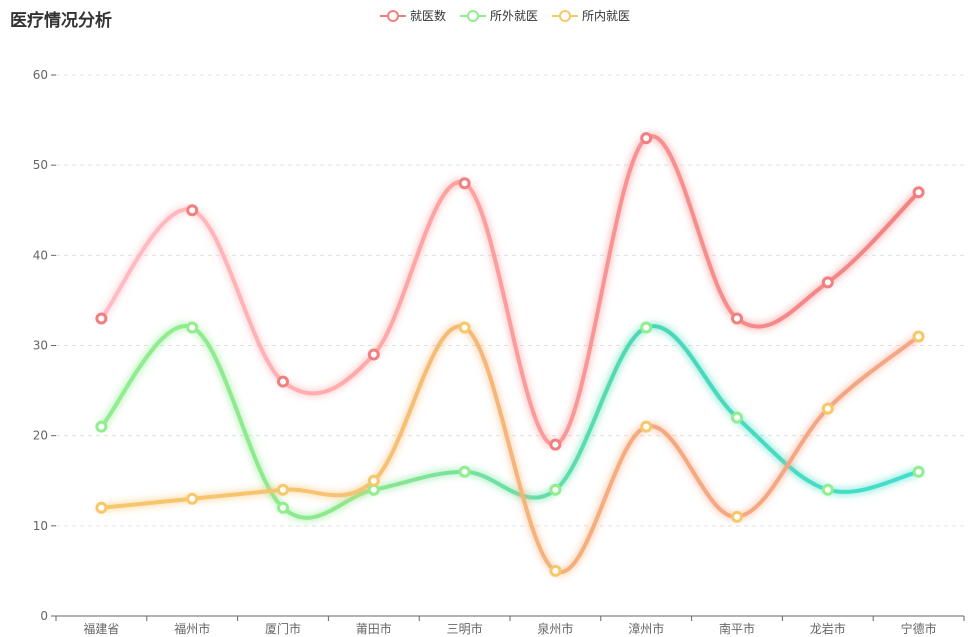 Image resolution: width=980 pixels, height=637 pixels. What do you see at coordinates (40, 346) in the screenshot?
I see `y-tick-label: 30` at bounding box center [40, 346].